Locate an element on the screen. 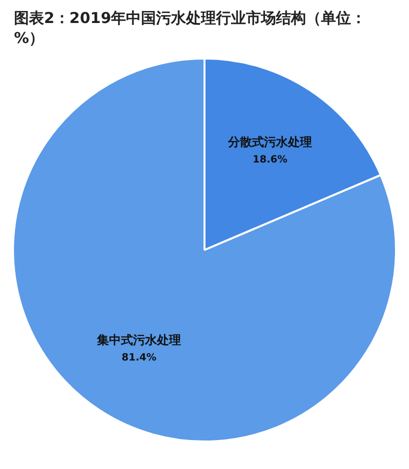  slice-label: 分散式污水处理 is located at coordinates (269, 142).